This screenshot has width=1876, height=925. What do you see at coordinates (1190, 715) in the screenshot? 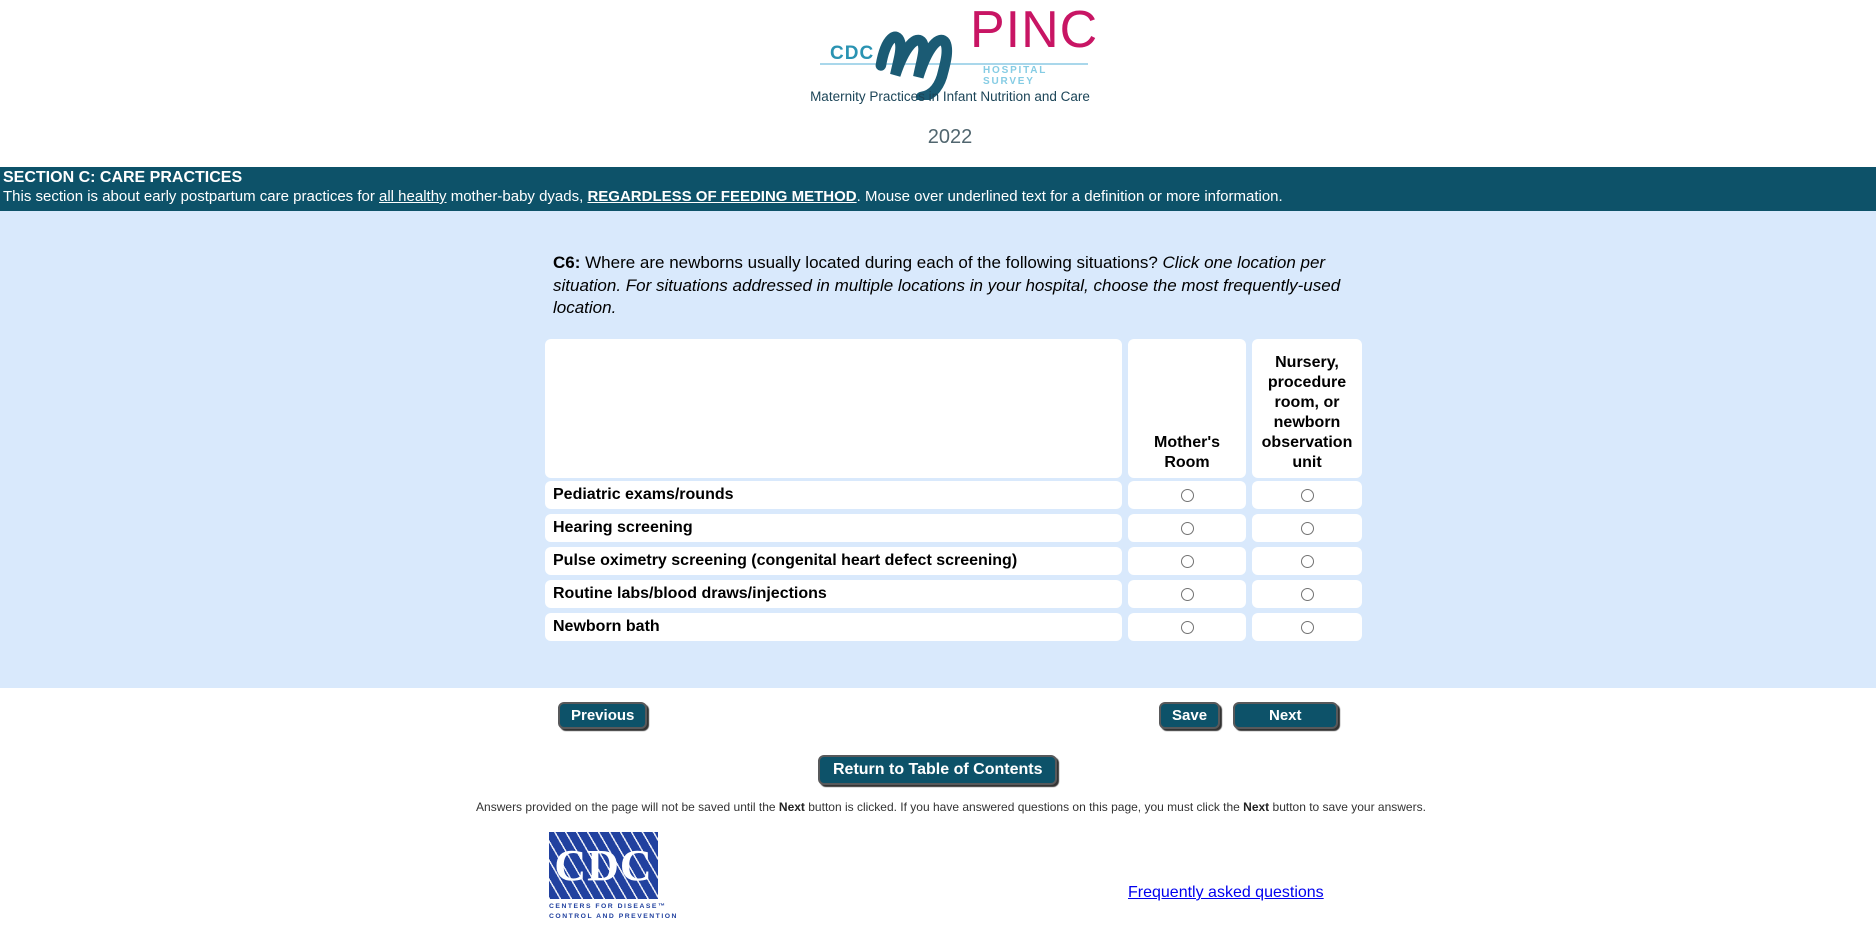
I see `save-button: Save` at bounding box center [1190, 715].